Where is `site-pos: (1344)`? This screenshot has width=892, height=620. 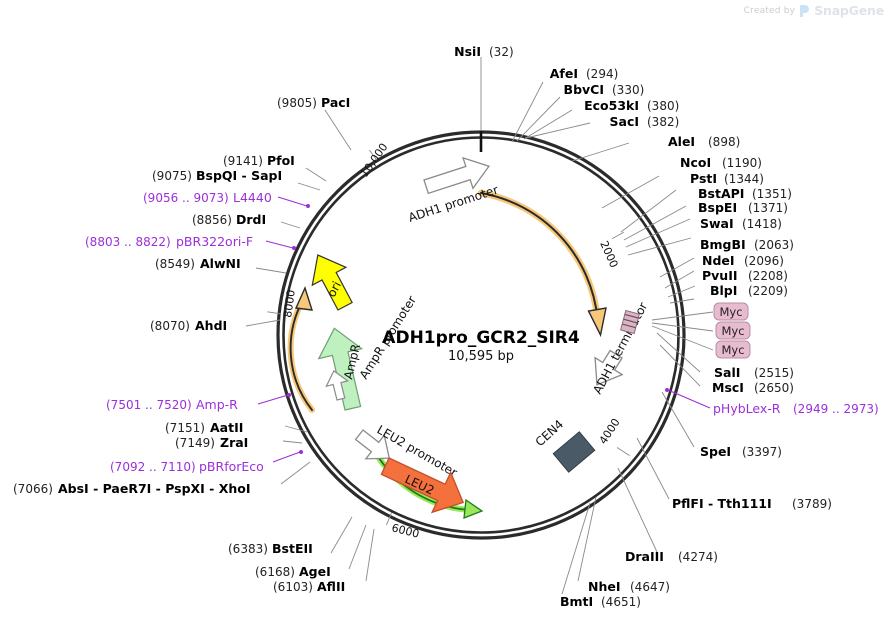 site-pos: (1344) is located at coordinates (744, 179).